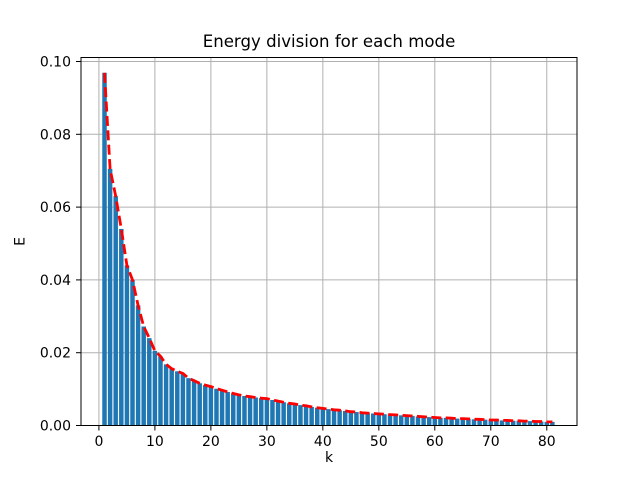 The width and height of the screenshot is (640, 480). What do you see at coordinates (155, 442) in the screenshot?
I see `x-tick-label: 10` at bounding box center [155, 442].